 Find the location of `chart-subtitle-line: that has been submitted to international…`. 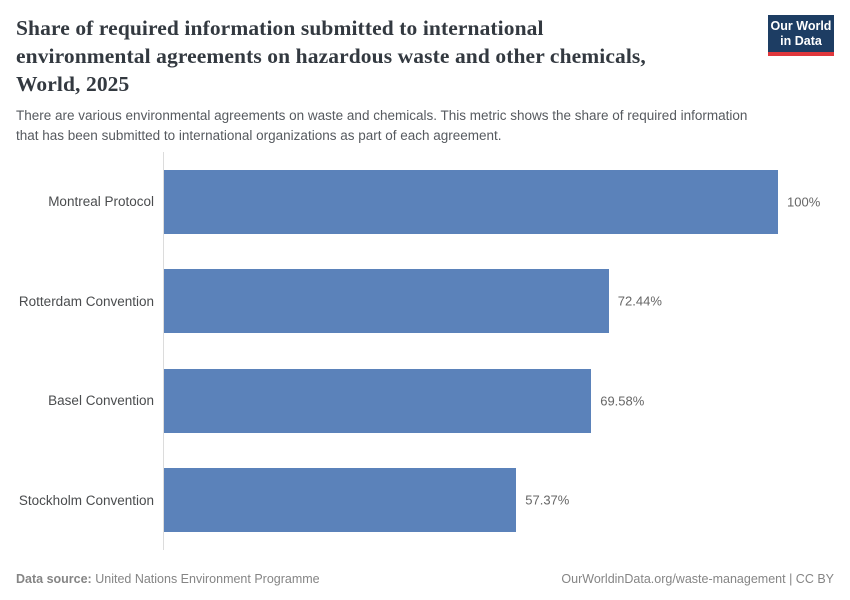

chart-subtitle-line: that has been submitted to international… is located at coordinates (259, 135).